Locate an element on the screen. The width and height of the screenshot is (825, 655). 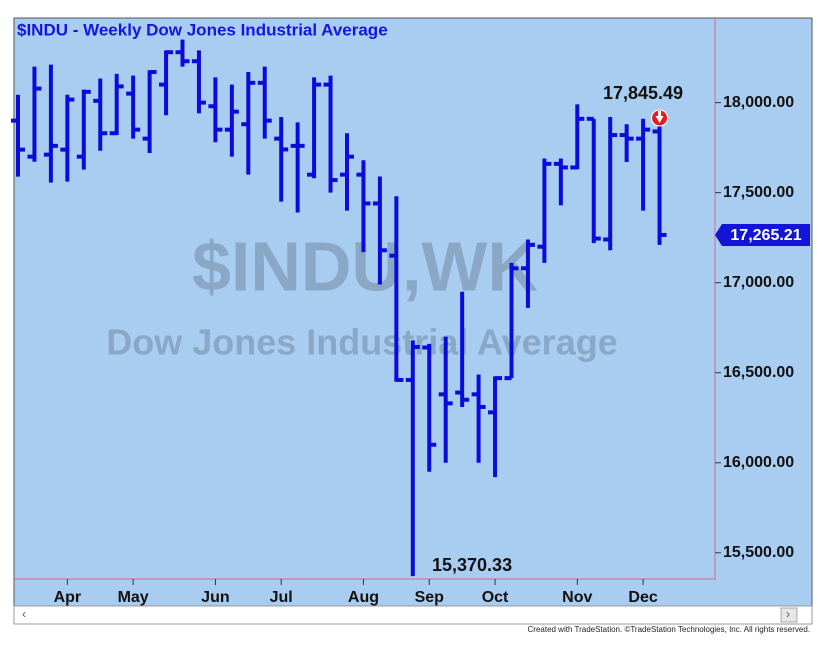
scroll-right-arrow: › is located at coordinates (788, 614).